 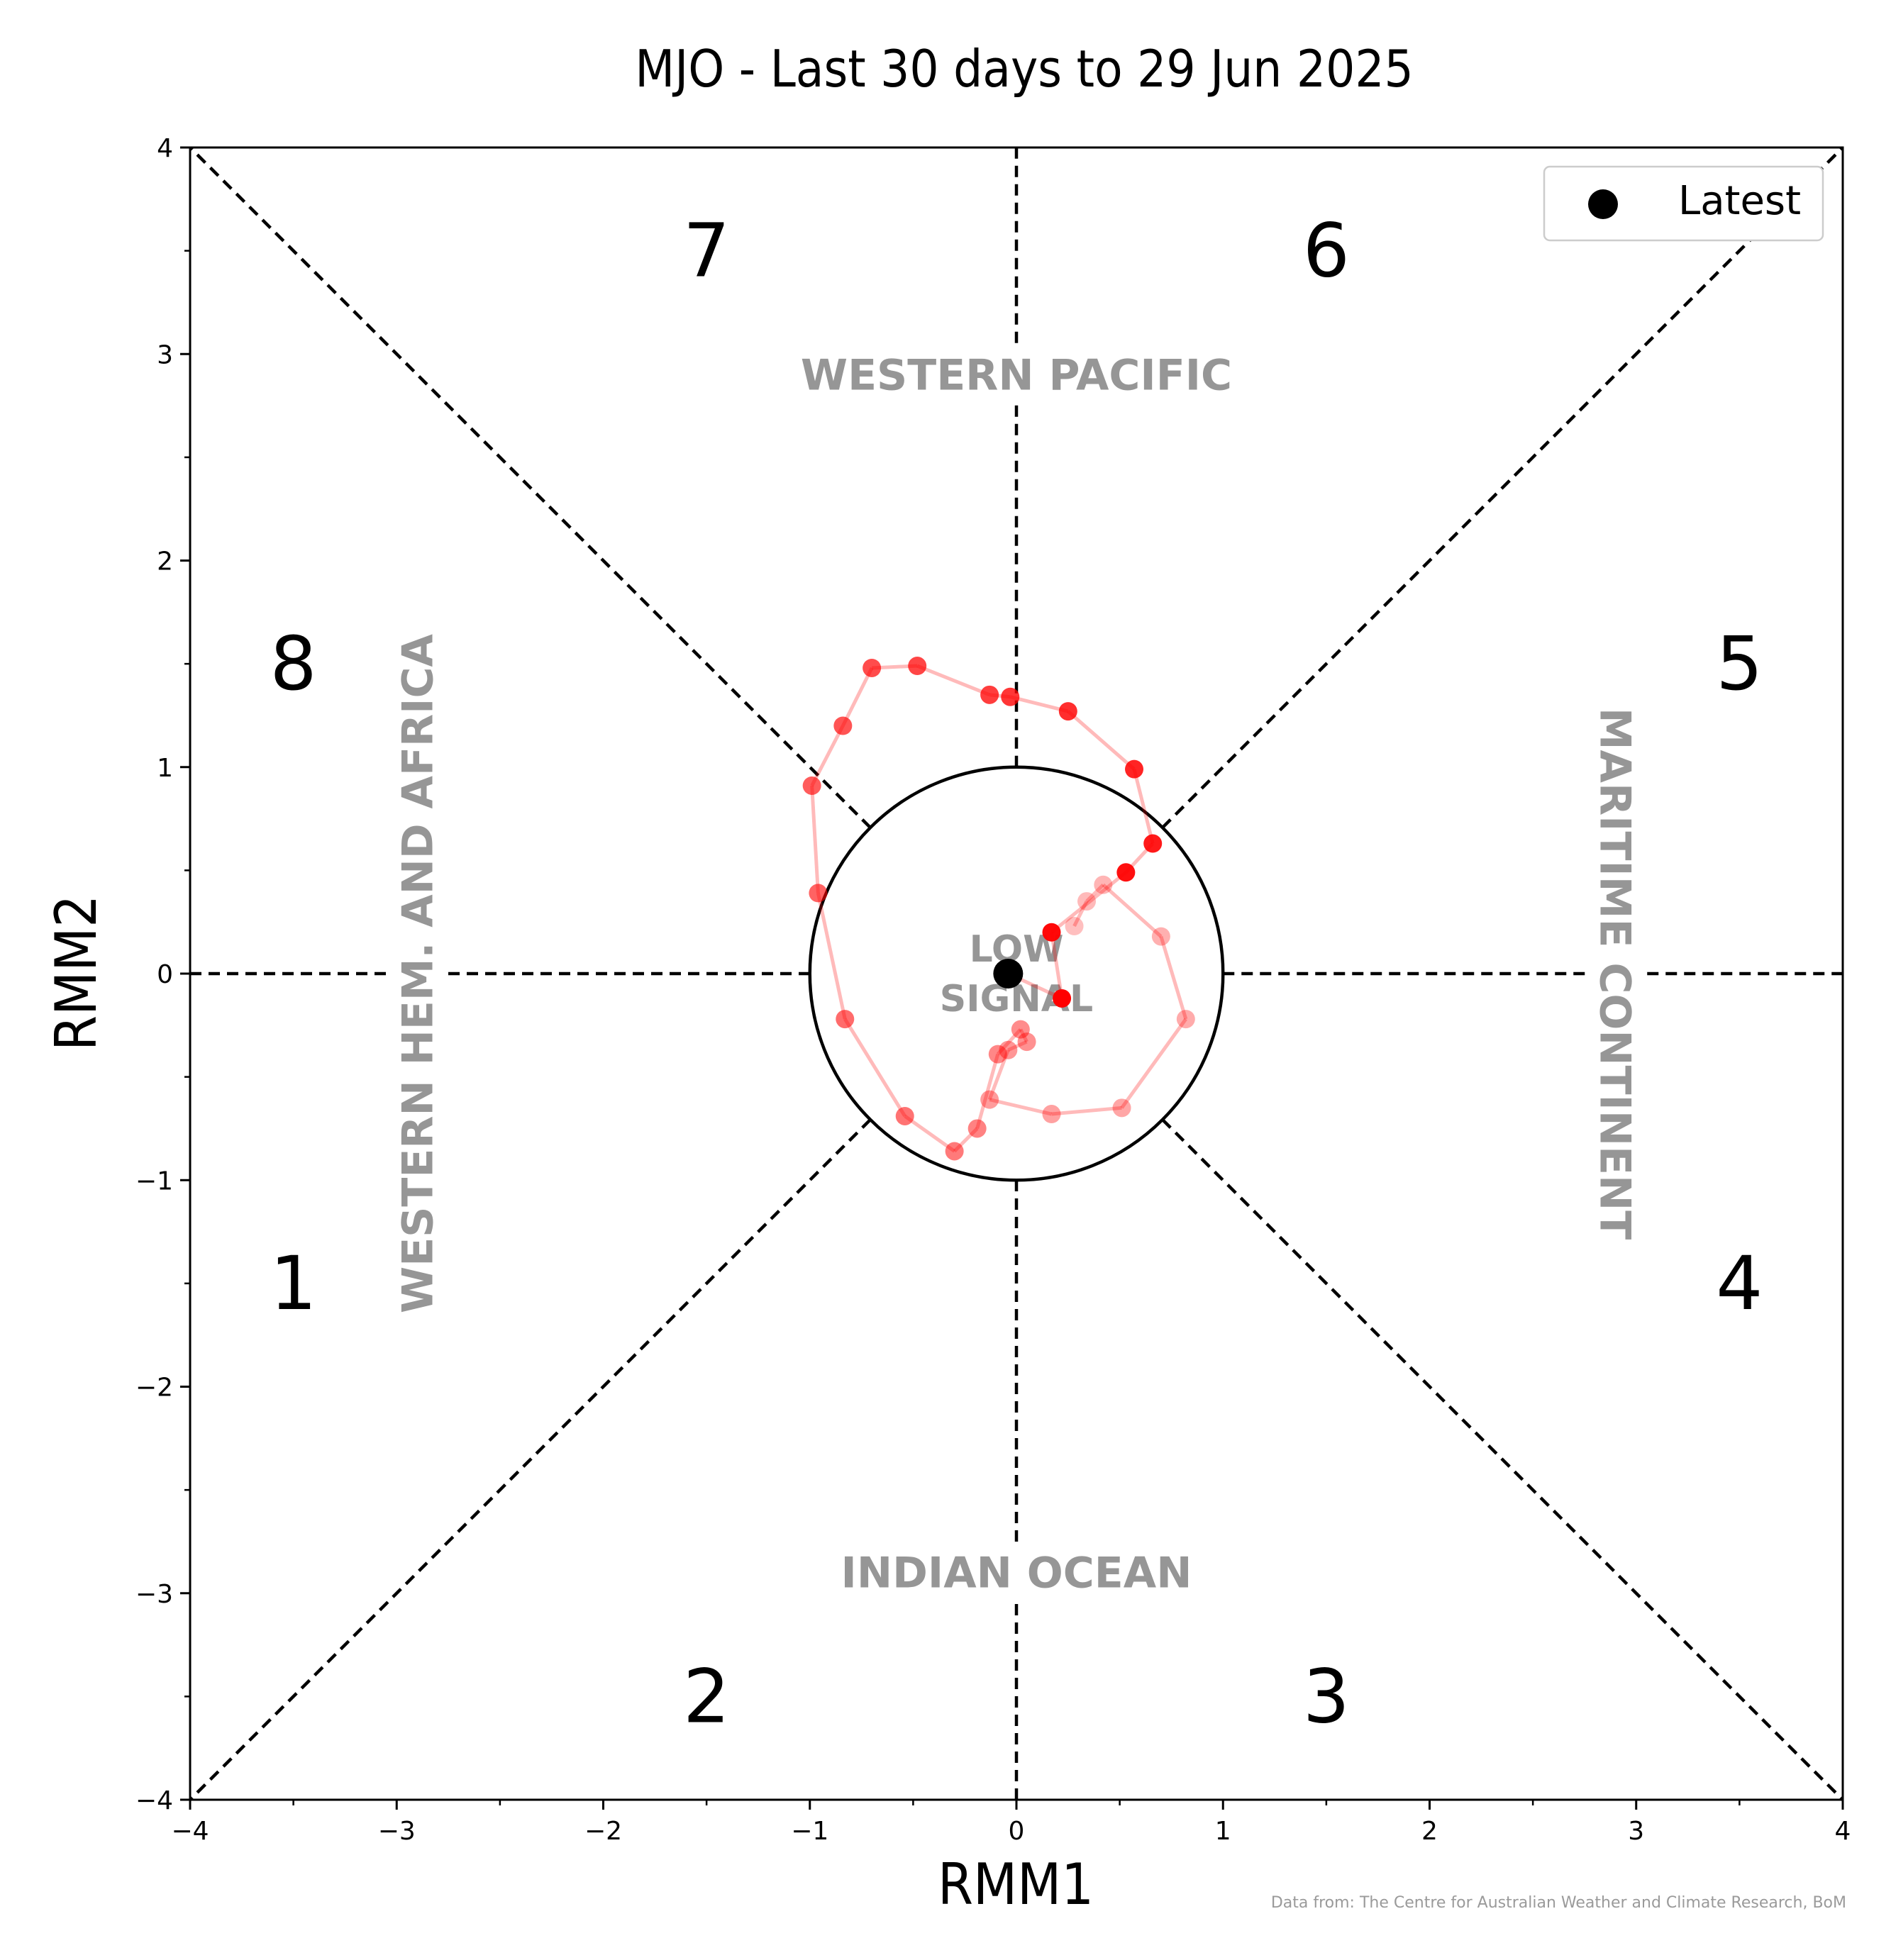 I want to click on low-signal-circle, so click(x=1016, y=973).